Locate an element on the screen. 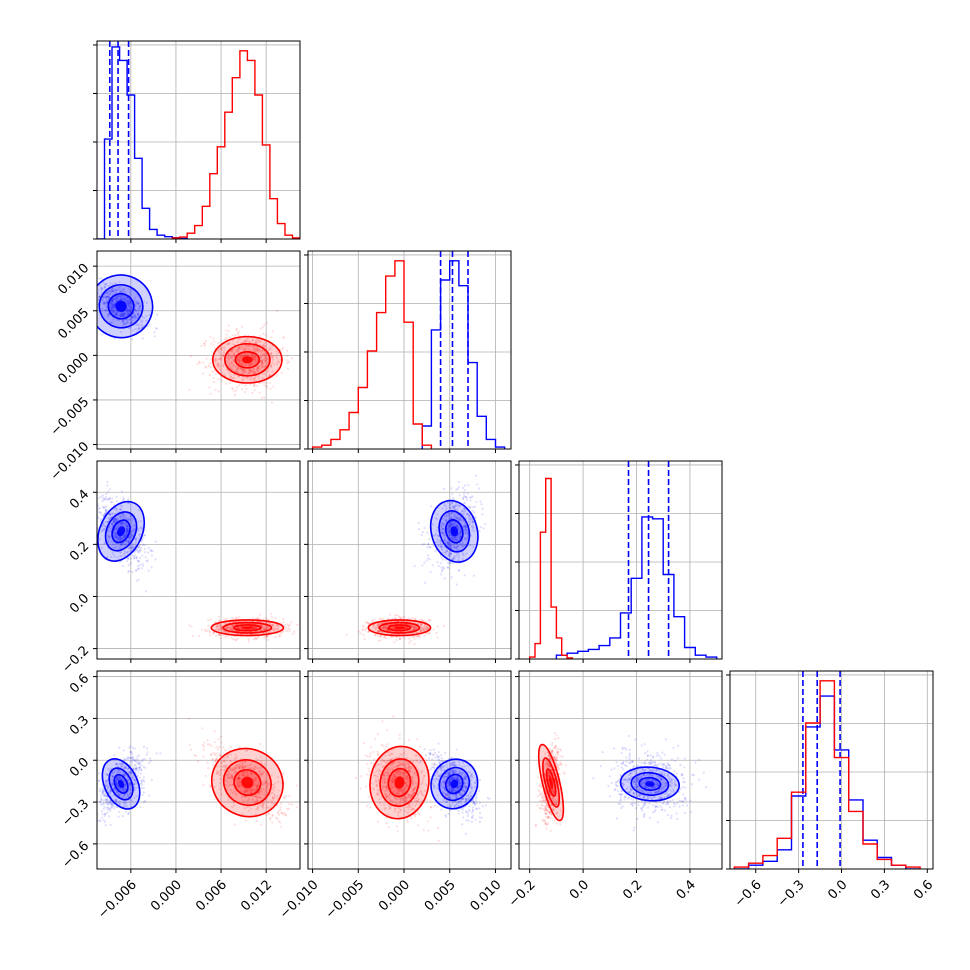  panel-frame is located at coordinates (198, 140).